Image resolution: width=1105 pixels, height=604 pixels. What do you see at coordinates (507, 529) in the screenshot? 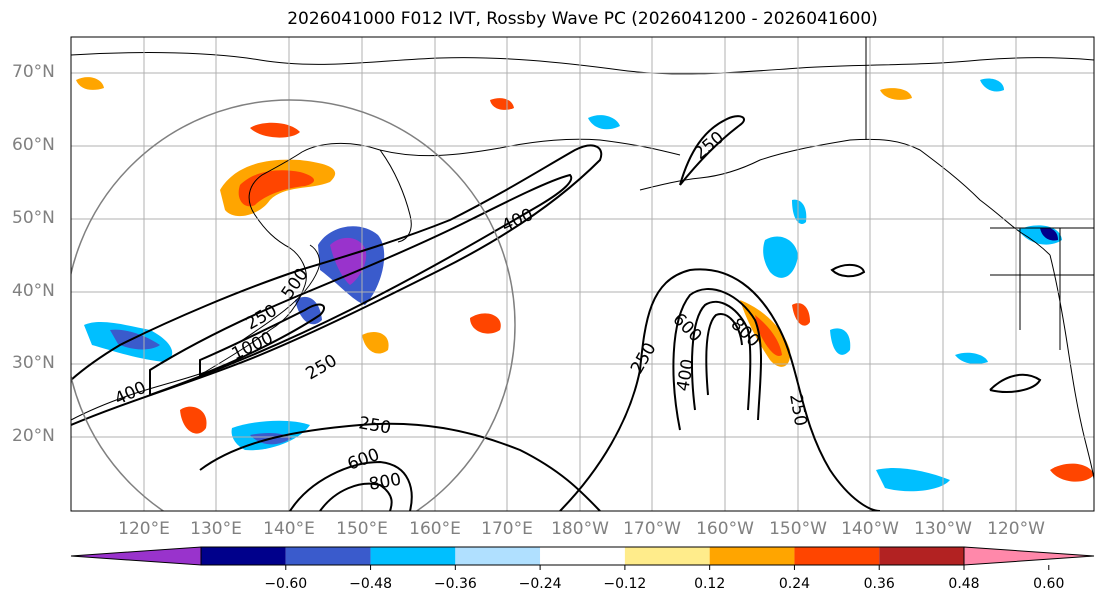
I see `longitude-label: 170°E` at bounding box center [507, 529].